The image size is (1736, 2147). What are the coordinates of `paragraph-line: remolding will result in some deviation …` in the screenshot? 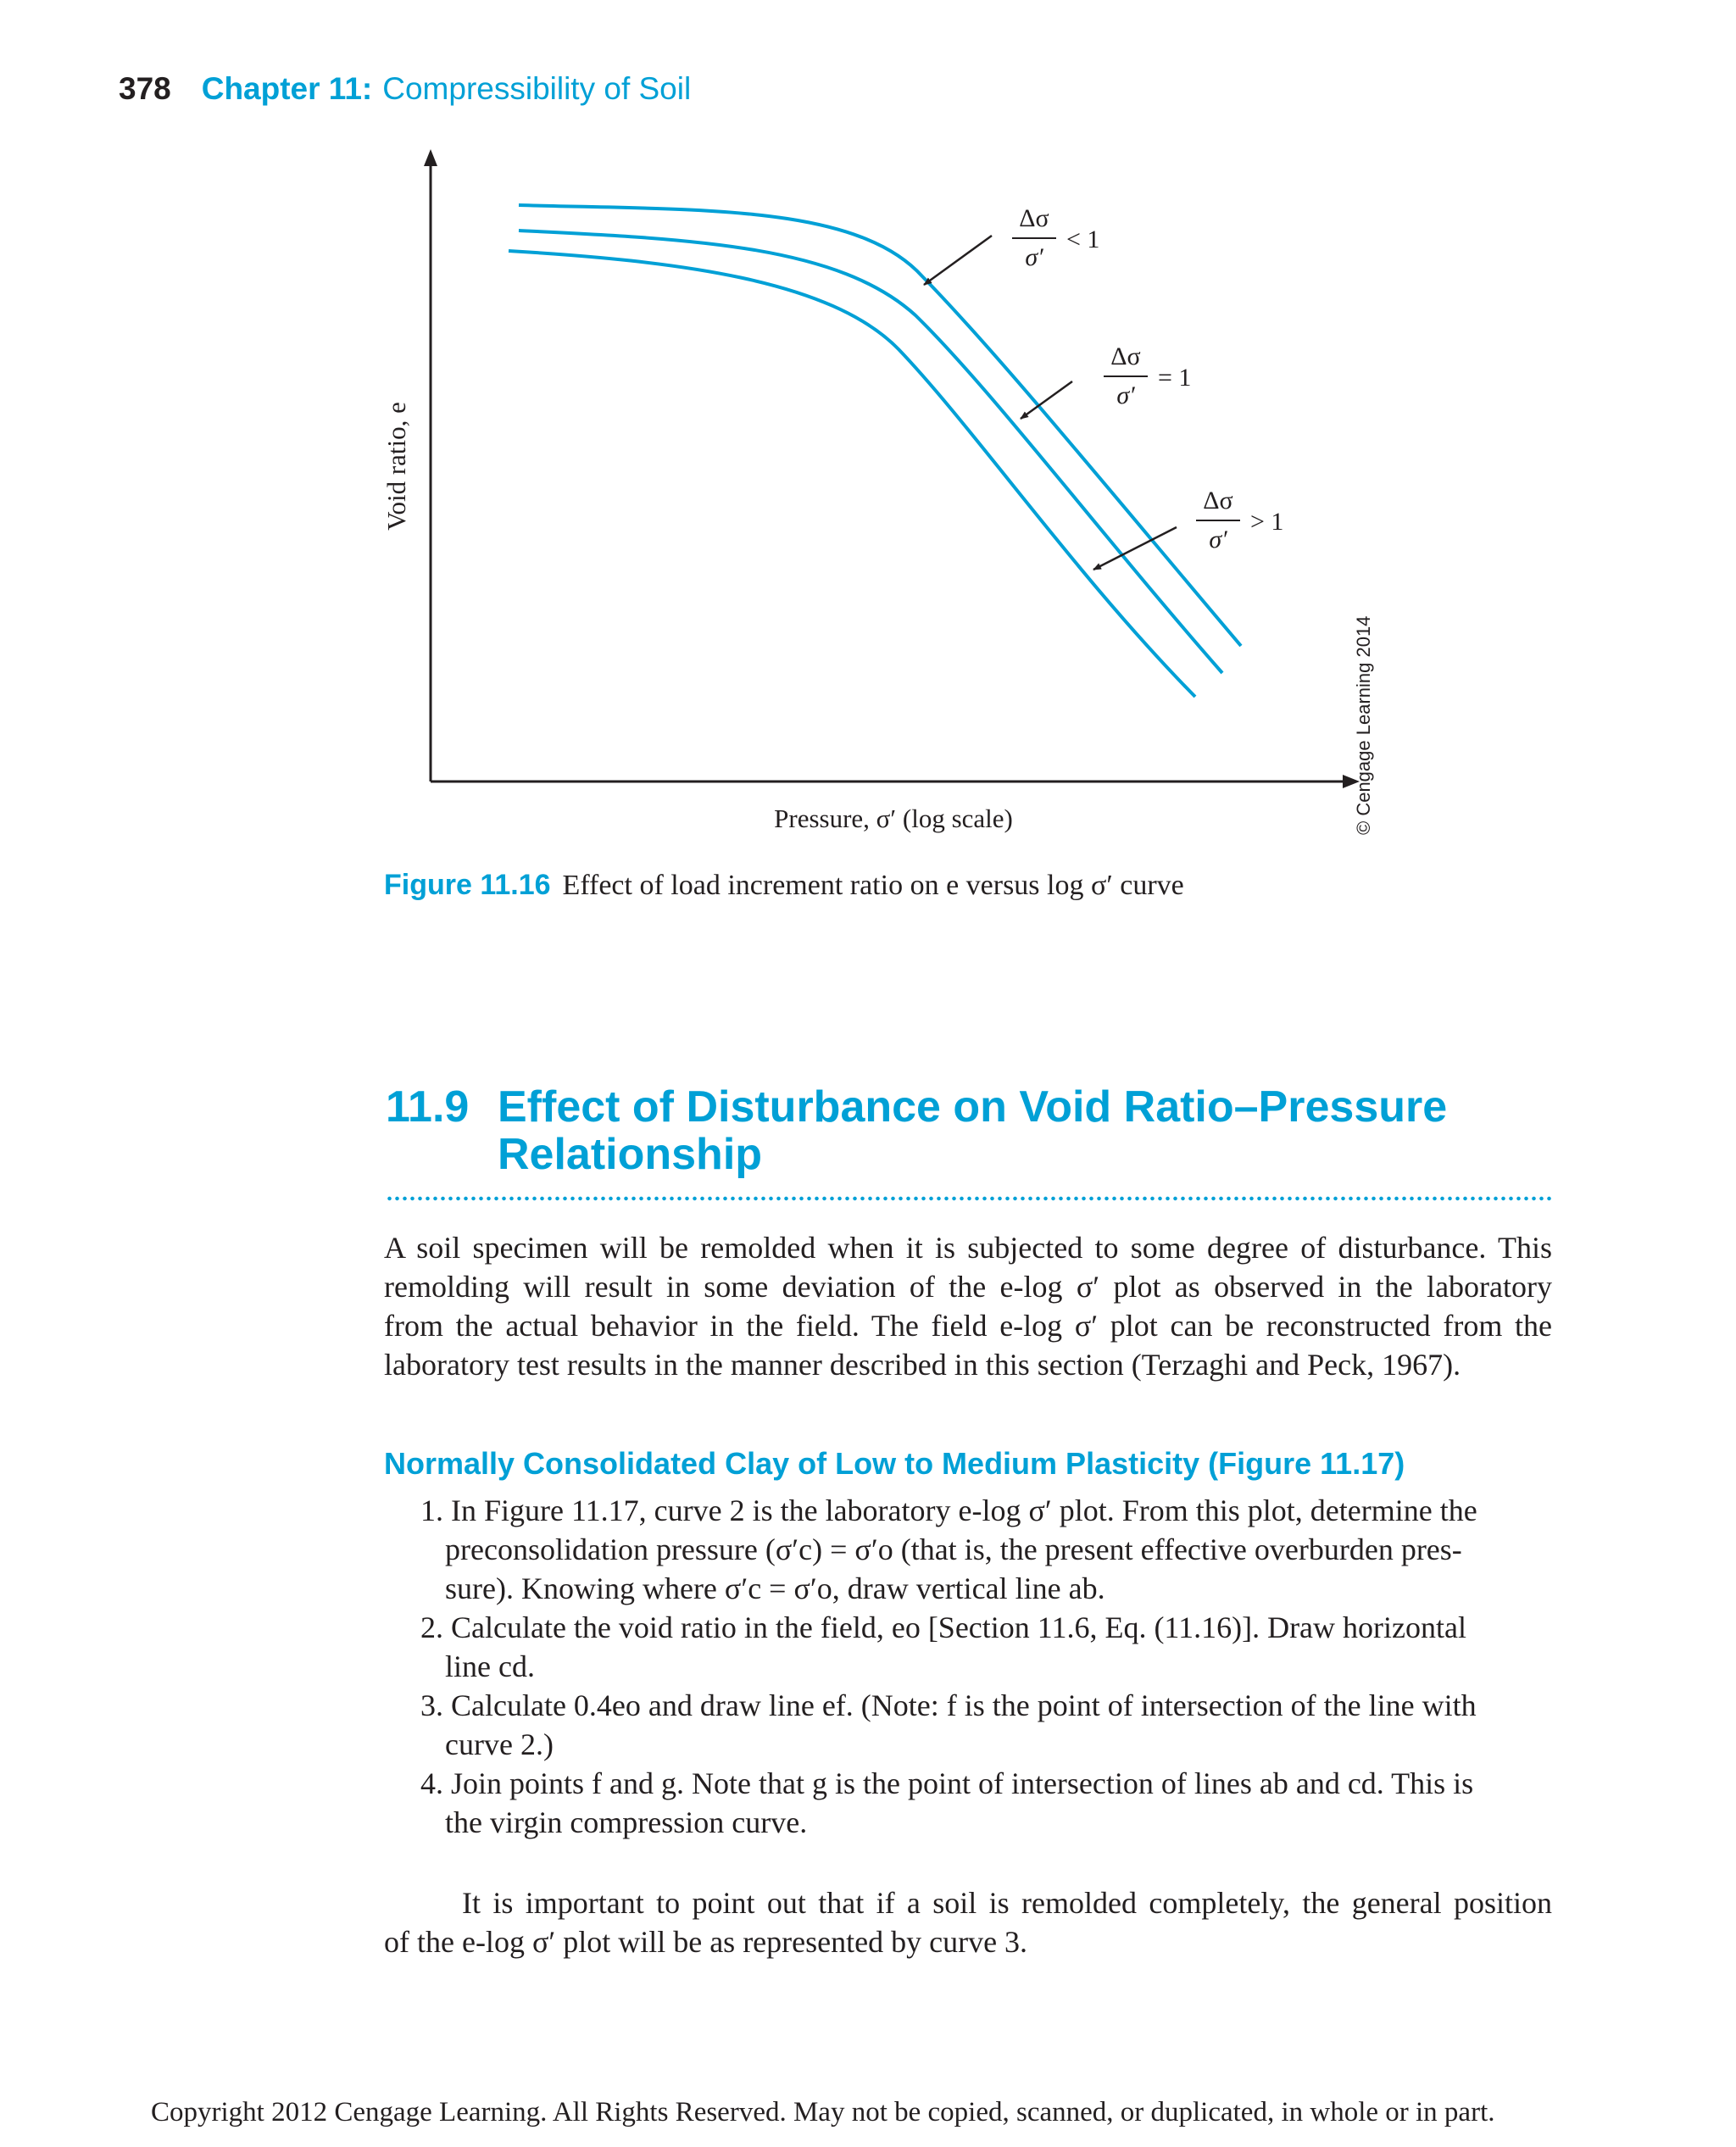 It's located at (968, 1287).